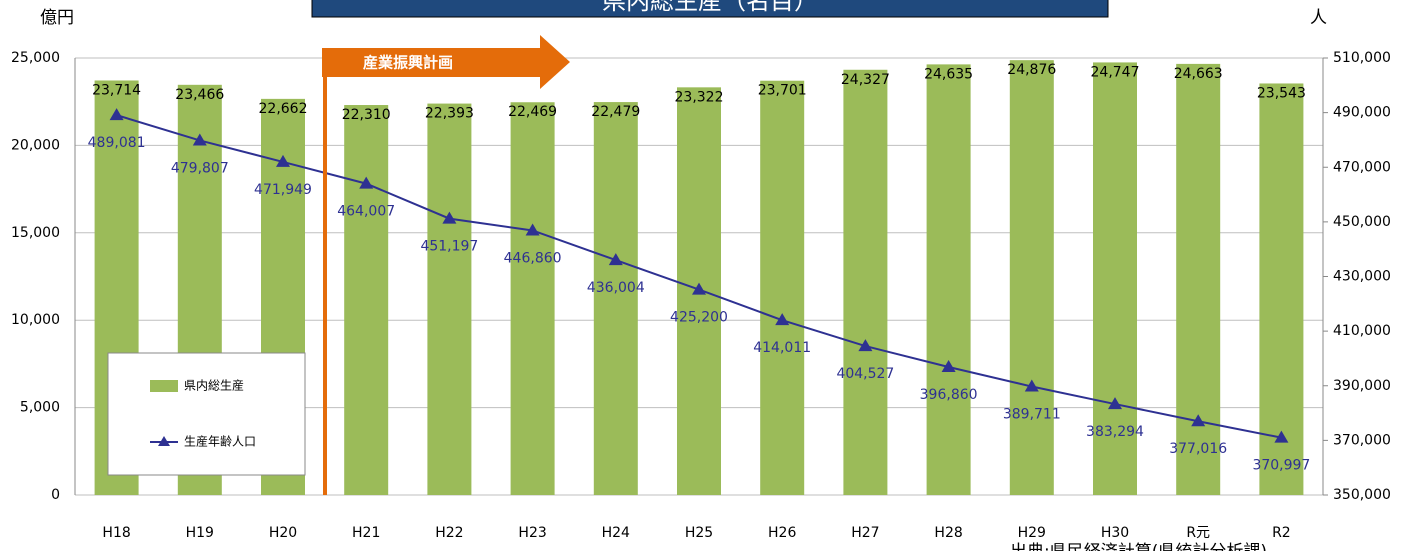 This screenshot has height=551, width=1419. I want to click on bar-value-label: 24,327, so click(865, 80).